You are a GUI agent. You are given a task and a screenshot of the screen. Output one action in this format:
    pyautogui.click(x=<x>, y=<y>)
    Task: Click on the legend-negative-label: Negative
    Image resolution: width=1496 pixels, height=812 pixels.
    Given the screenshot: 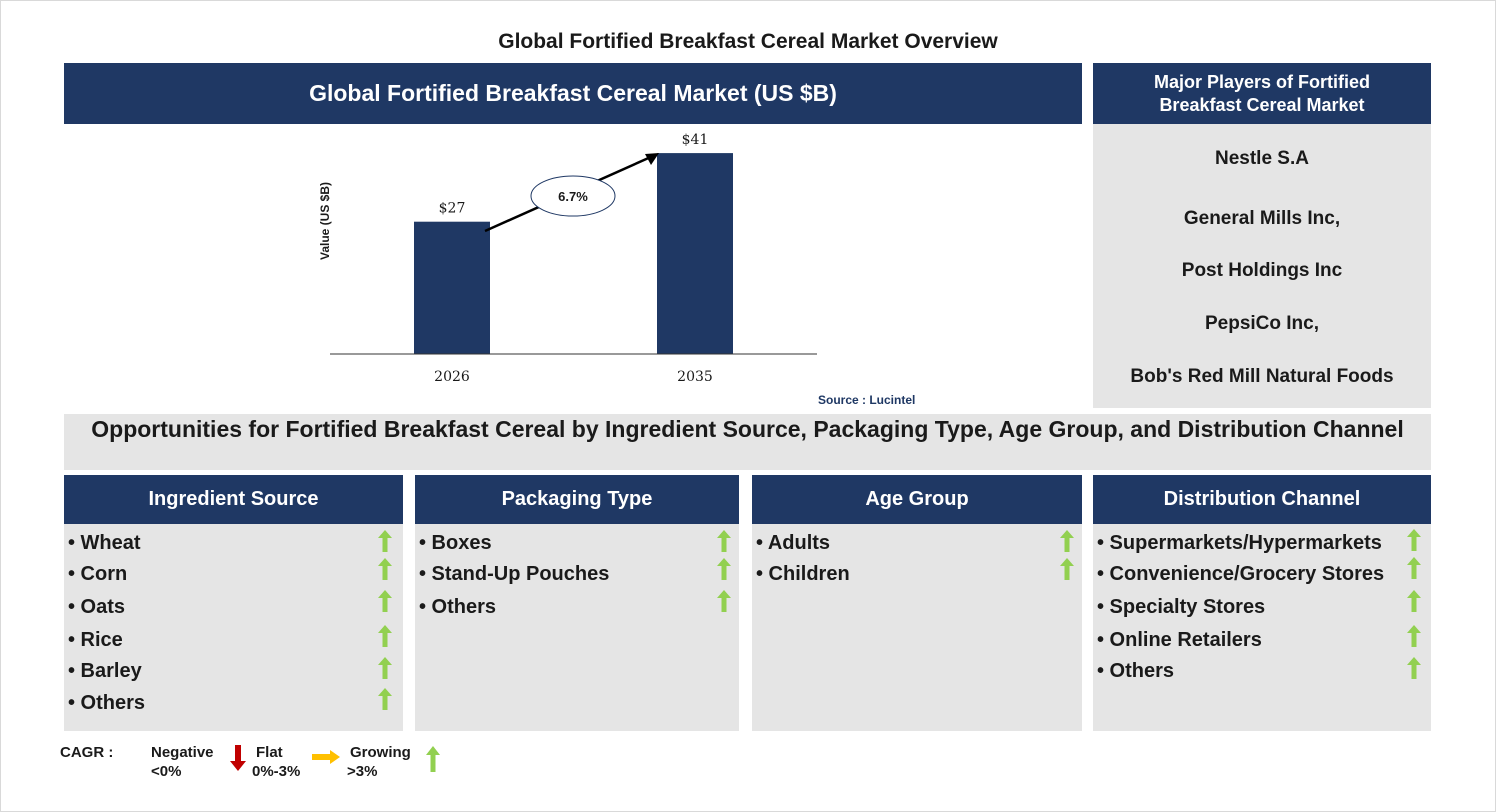 What is the action you would take?
    pyautogui.click(x=182, y=752)
    